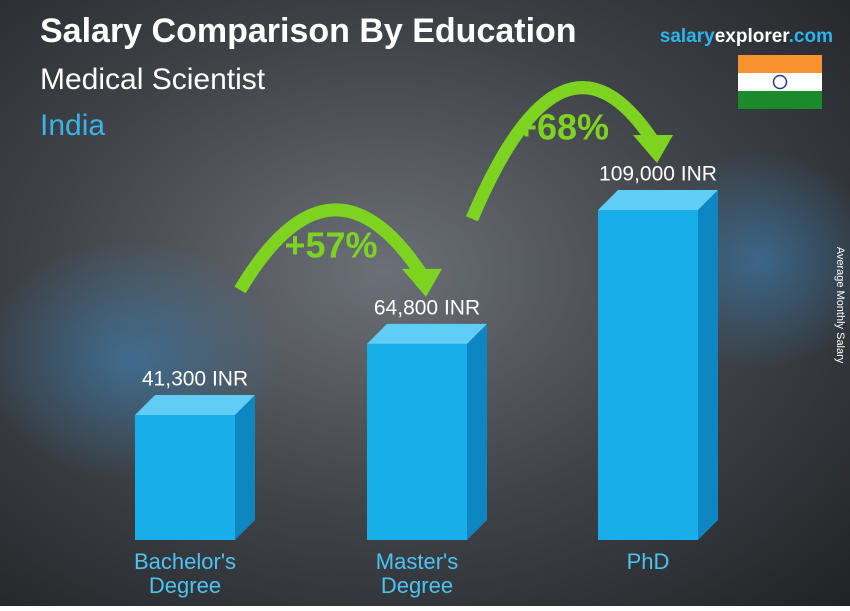 This screenshot has width=850, height=611. I want to click on x-tick-label-box: Master's Degree, so click(417, 574).